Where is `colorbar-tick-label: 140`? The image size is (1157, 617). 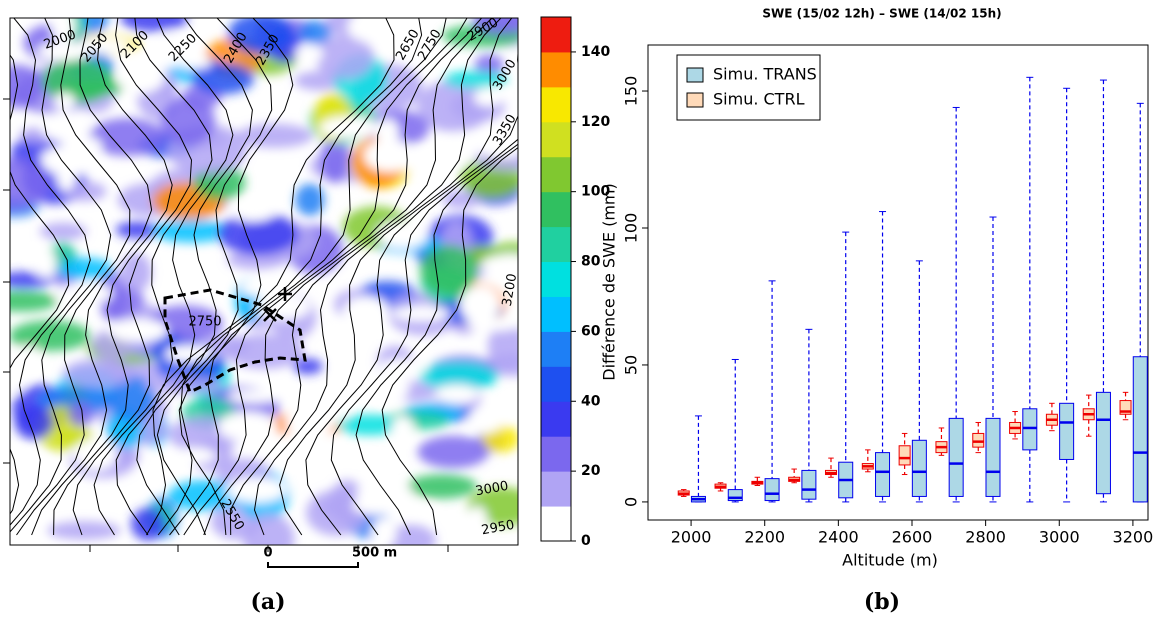 colorbar-tick-label: 140 is located at coordinates (595, 52).